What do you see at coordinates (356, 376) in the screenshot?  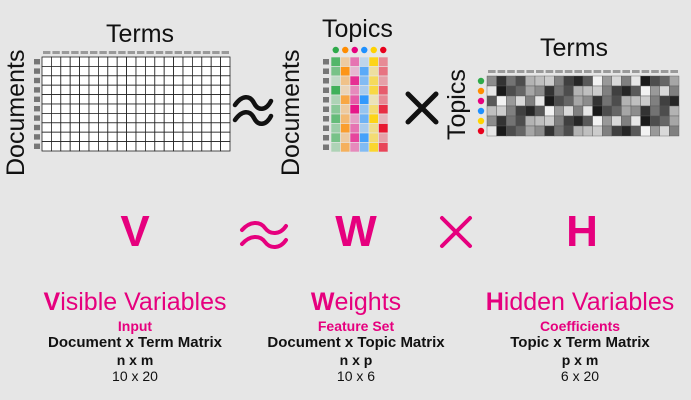 I see `w-size: 10 x 6` at bounding box center [356, 376].